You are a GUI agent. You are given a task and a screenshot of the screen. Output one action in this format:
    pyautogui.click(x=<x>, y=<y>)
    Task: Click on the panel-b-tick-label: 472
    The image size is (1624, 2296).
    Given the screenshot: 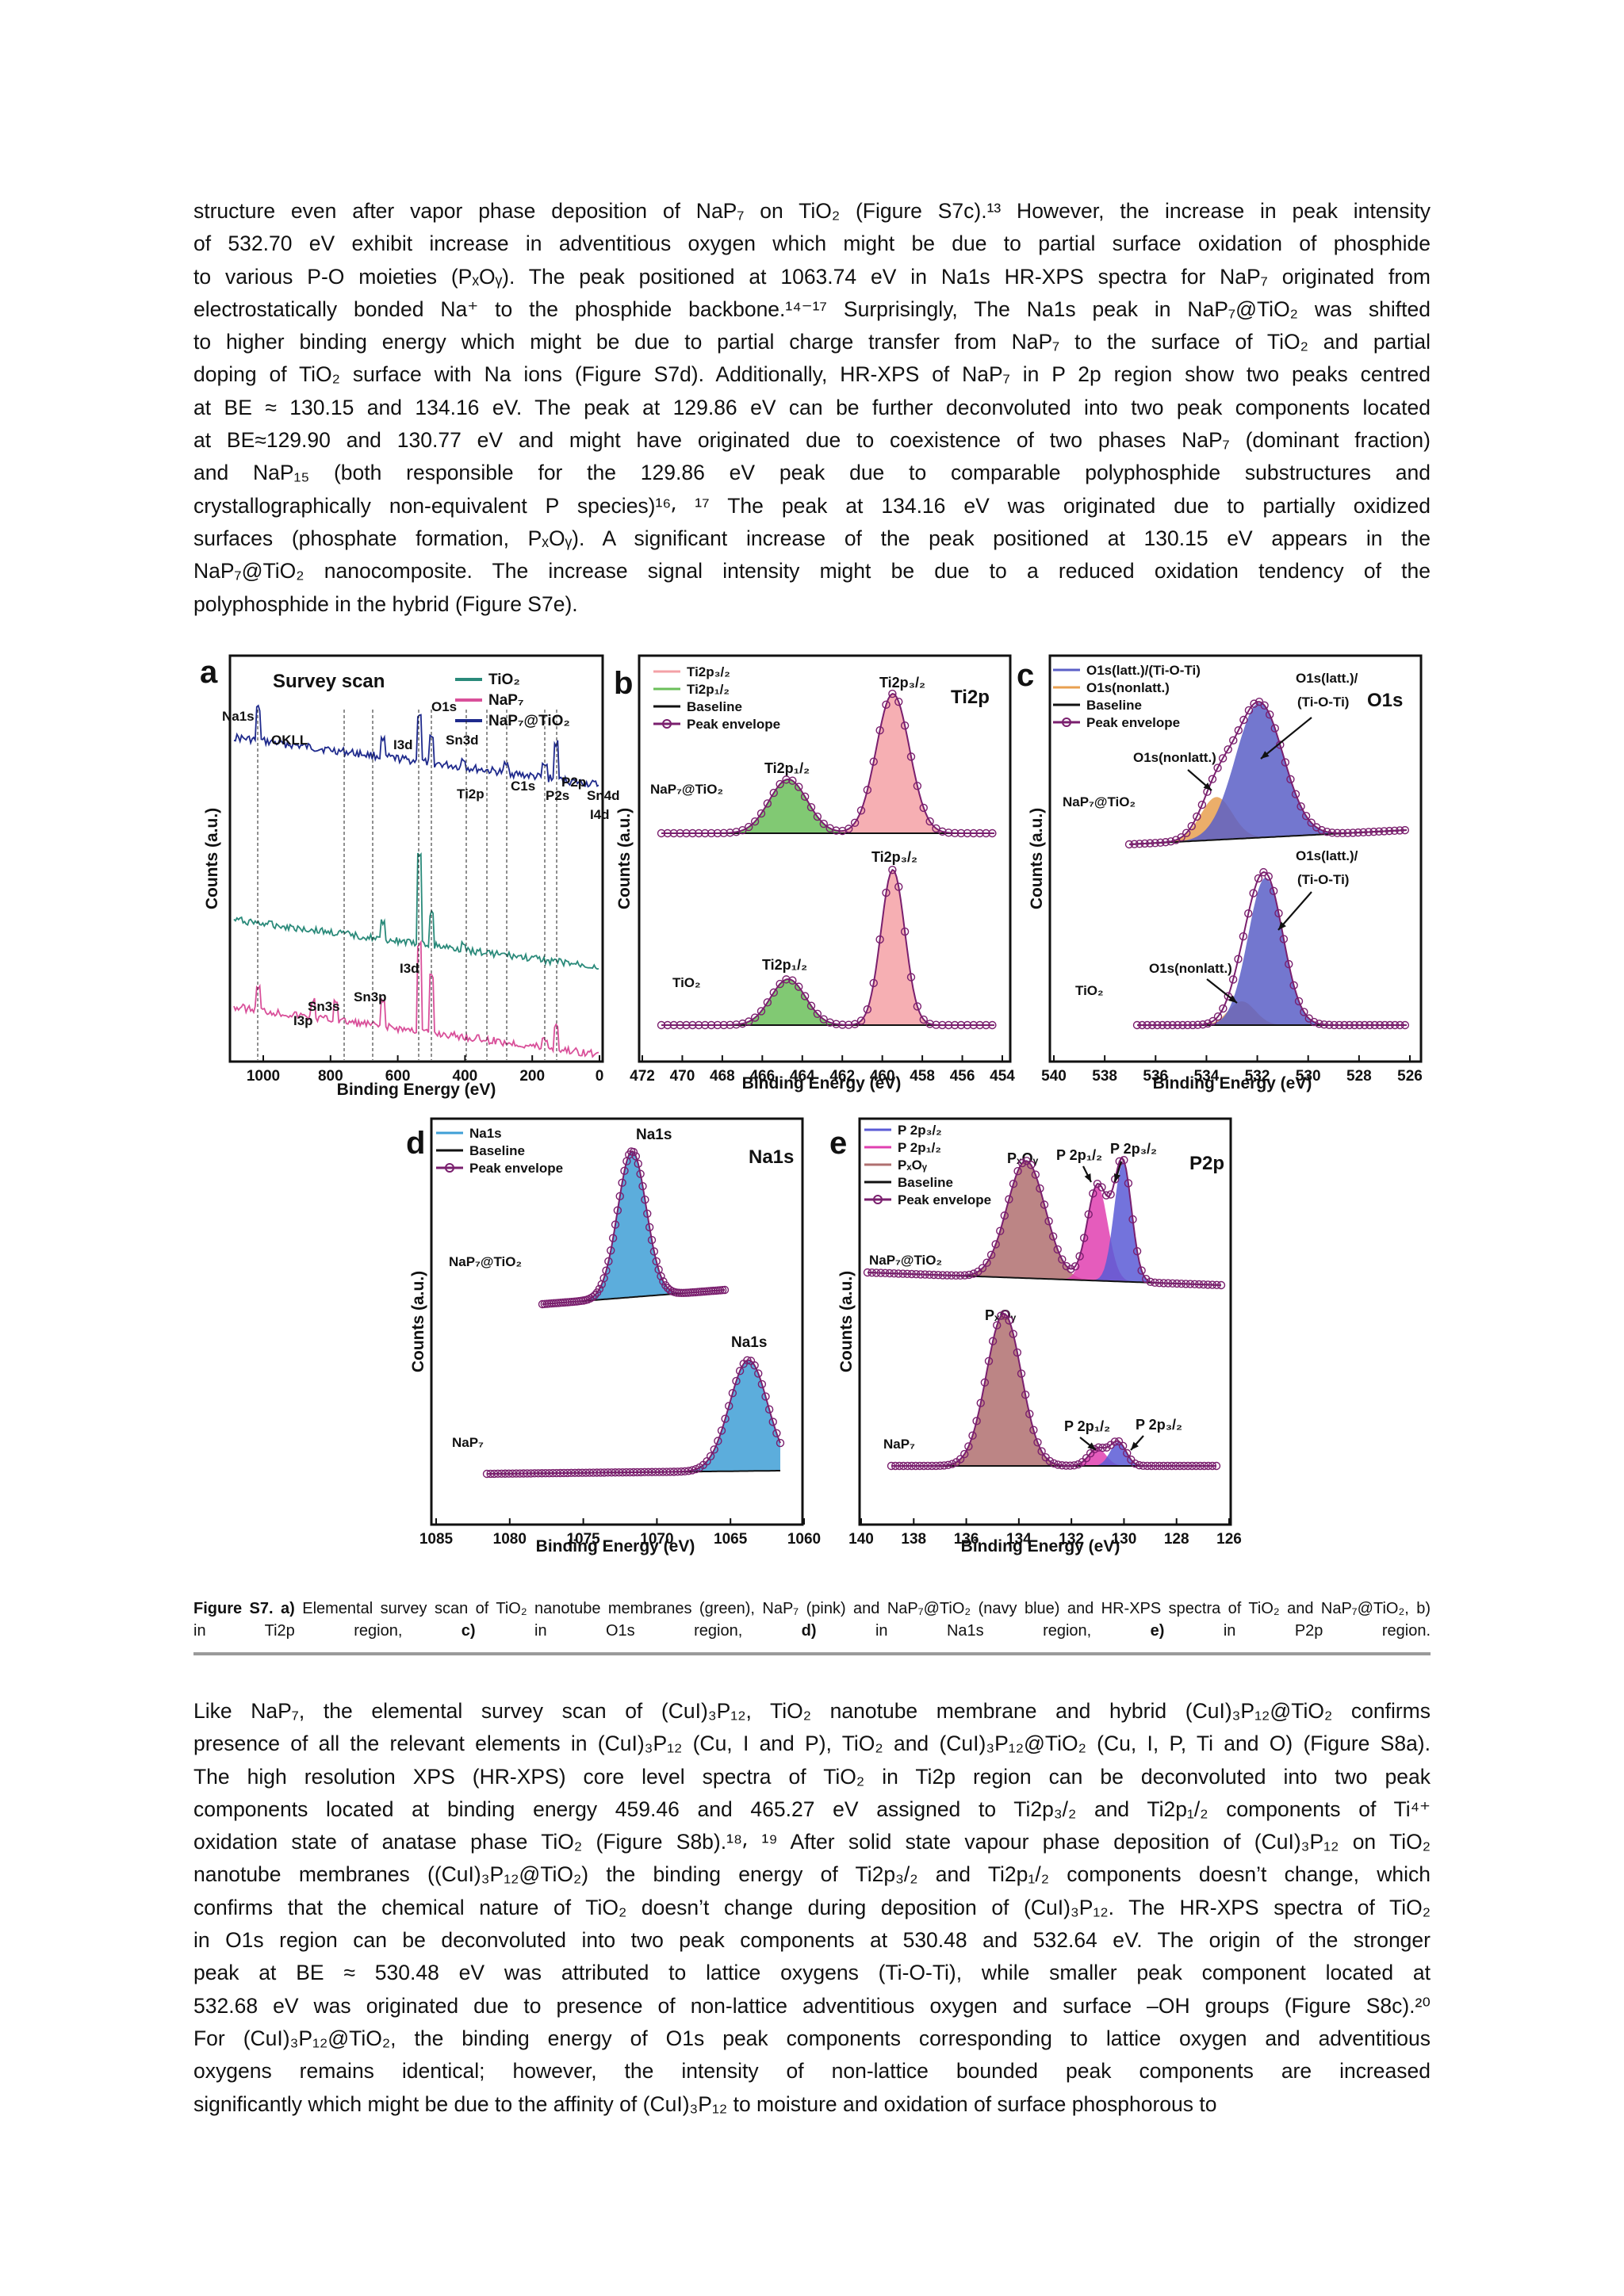 What is the action you would take?
    pyautogui.click(x=642, y=1077)
    